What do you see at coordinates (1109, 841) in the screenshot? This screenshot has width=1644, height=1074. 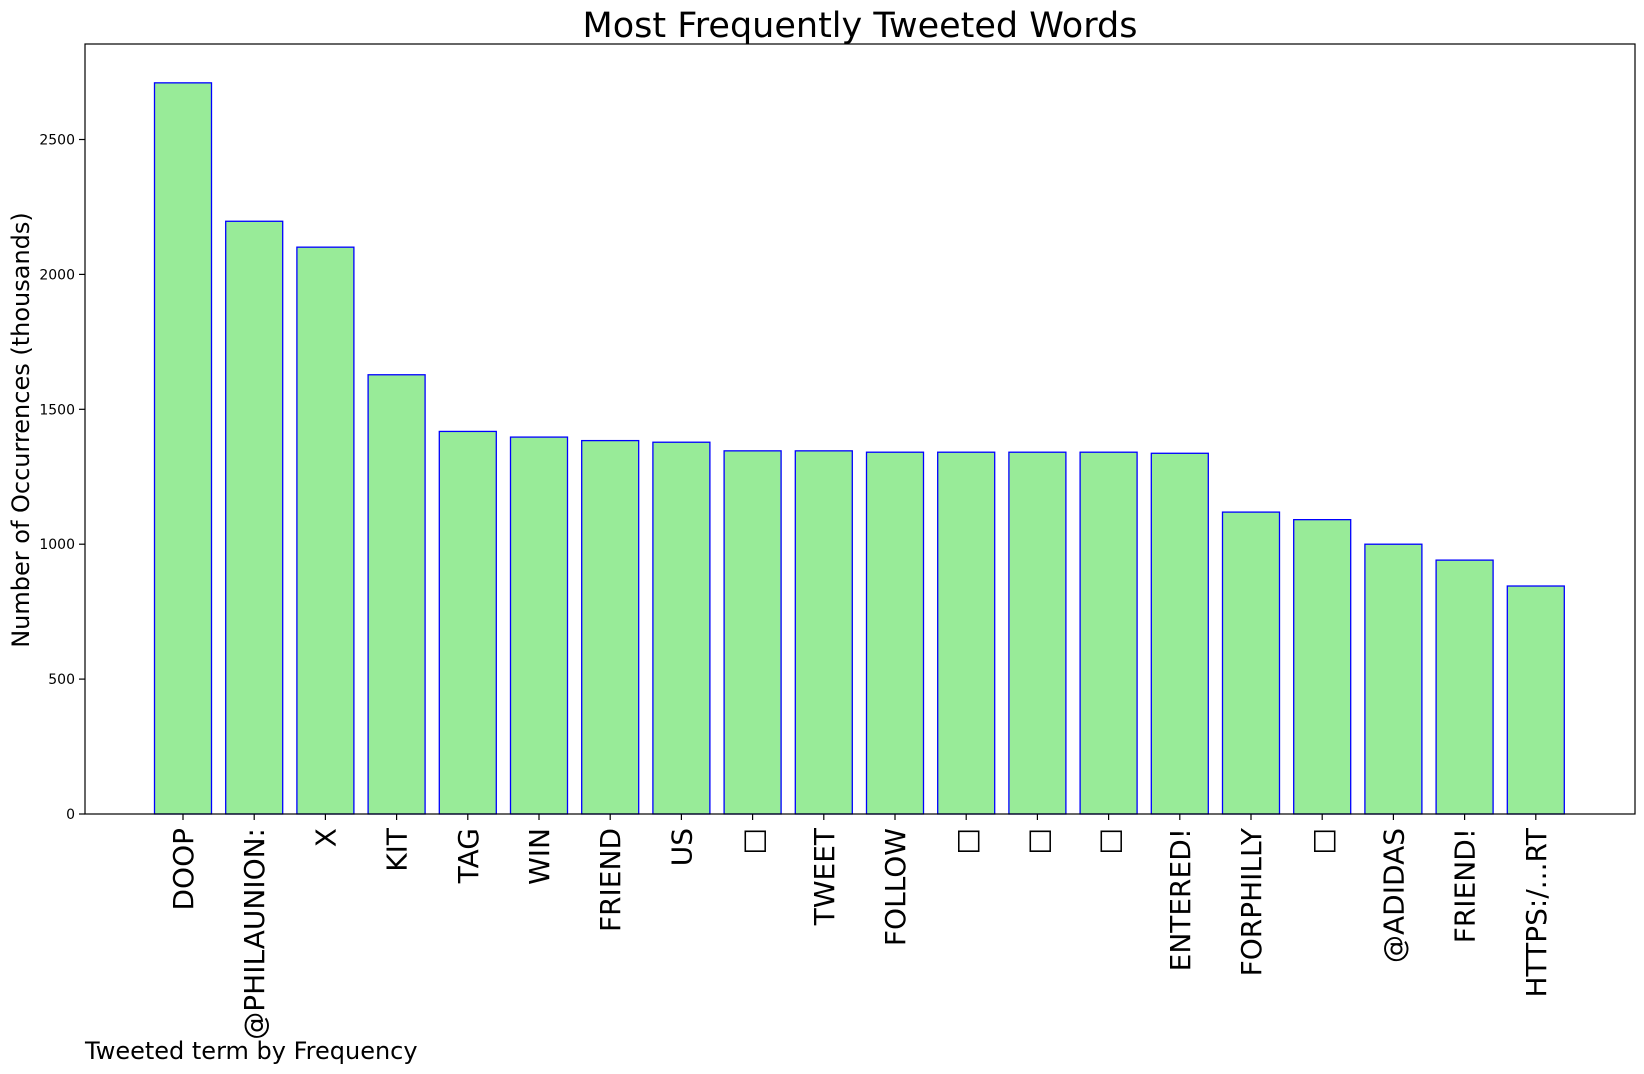 I see `x-tick-label-14: □` at bounding box center [1109, 841].